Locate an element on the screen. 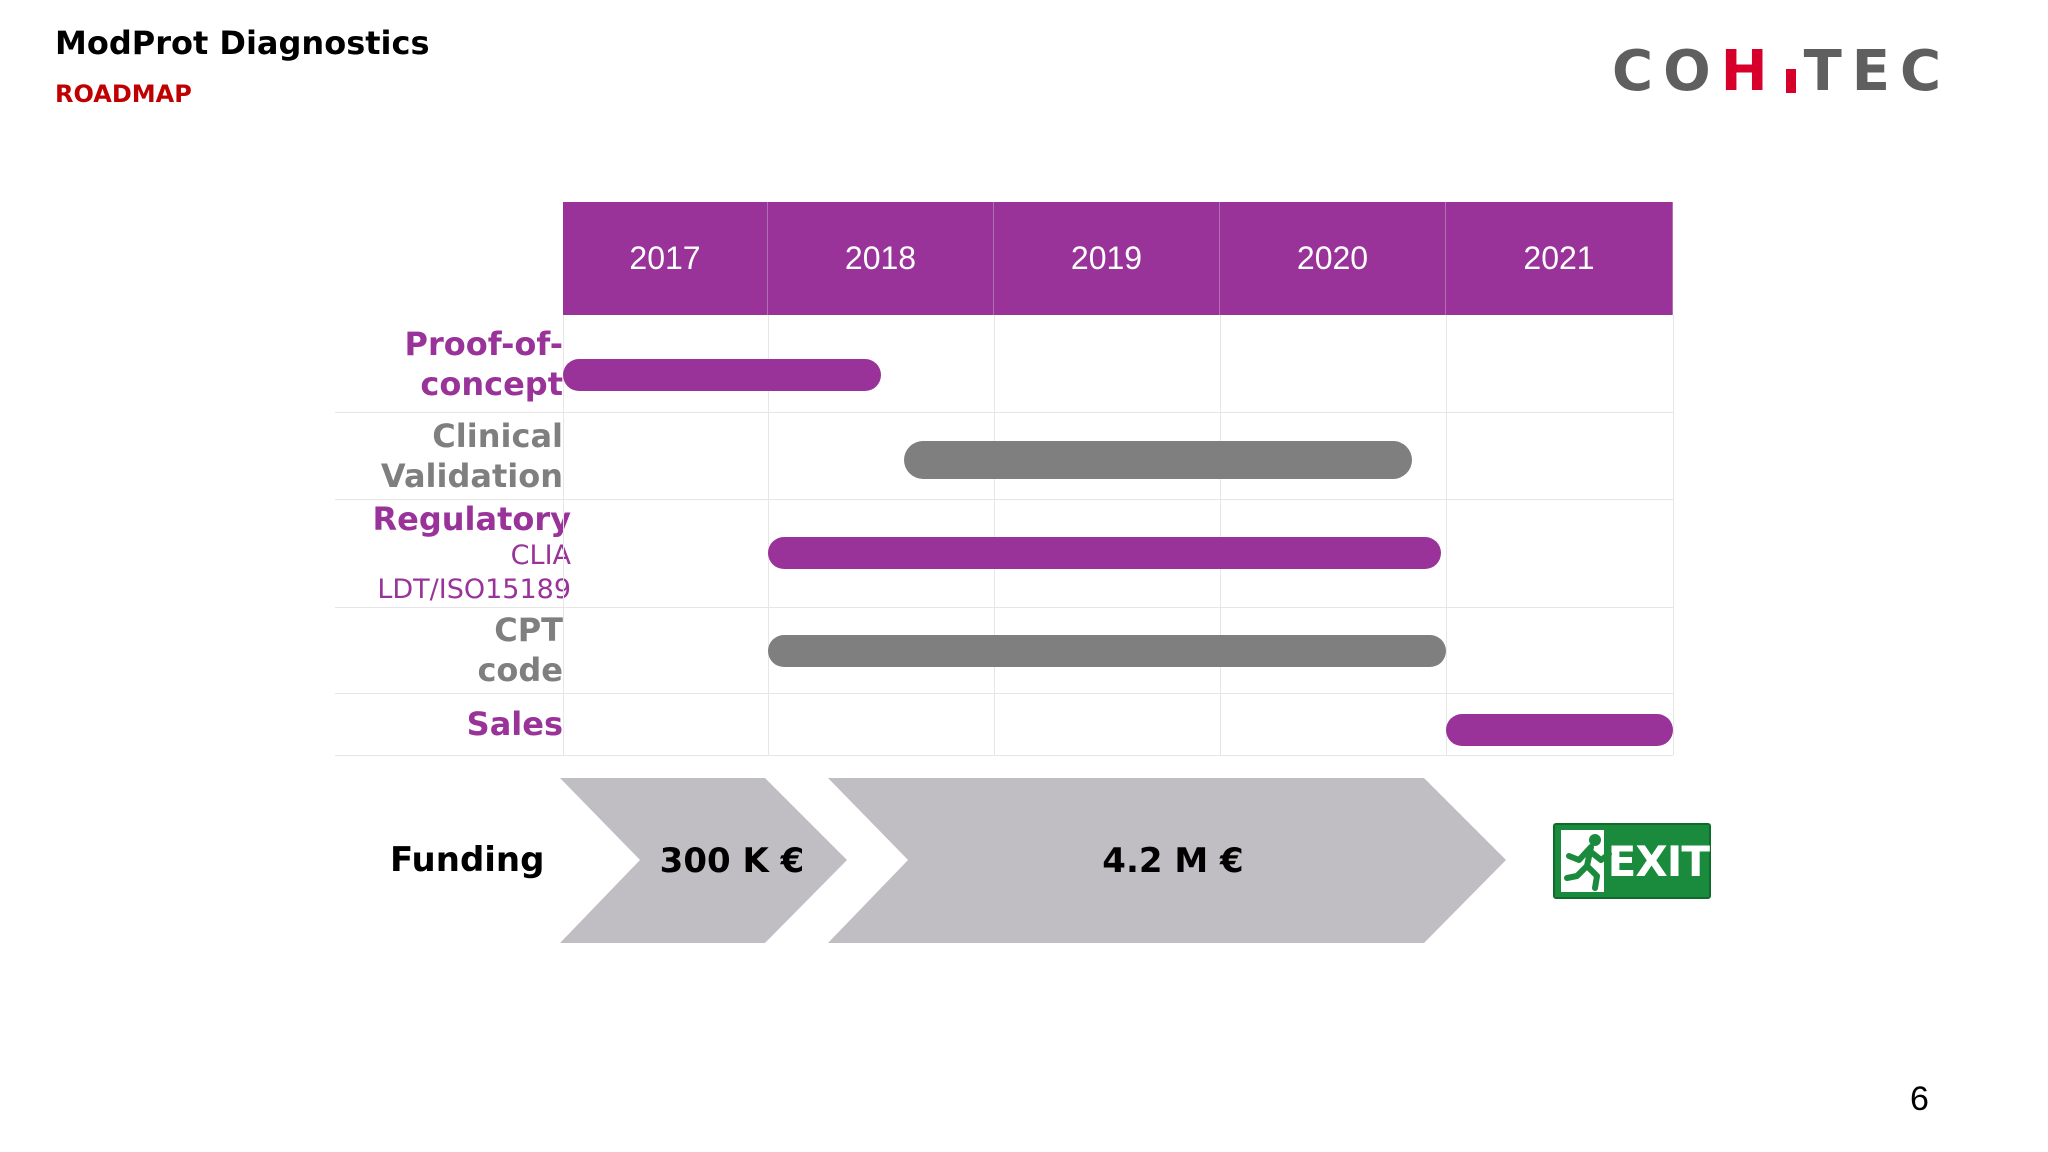  row-label-line: Clinical is located at coordinates (497, 436).